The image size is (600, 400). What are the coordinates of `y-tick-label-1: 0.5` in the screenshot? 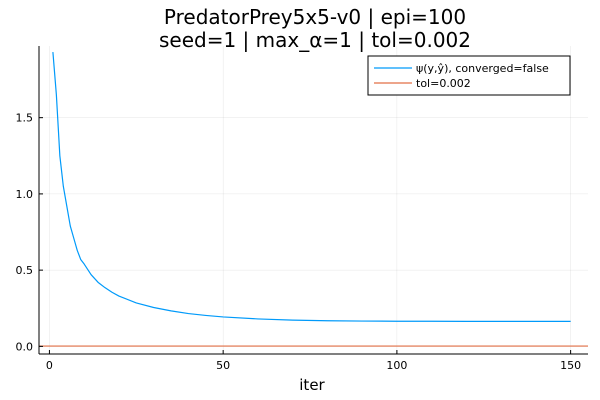 It's located at (25, 270).